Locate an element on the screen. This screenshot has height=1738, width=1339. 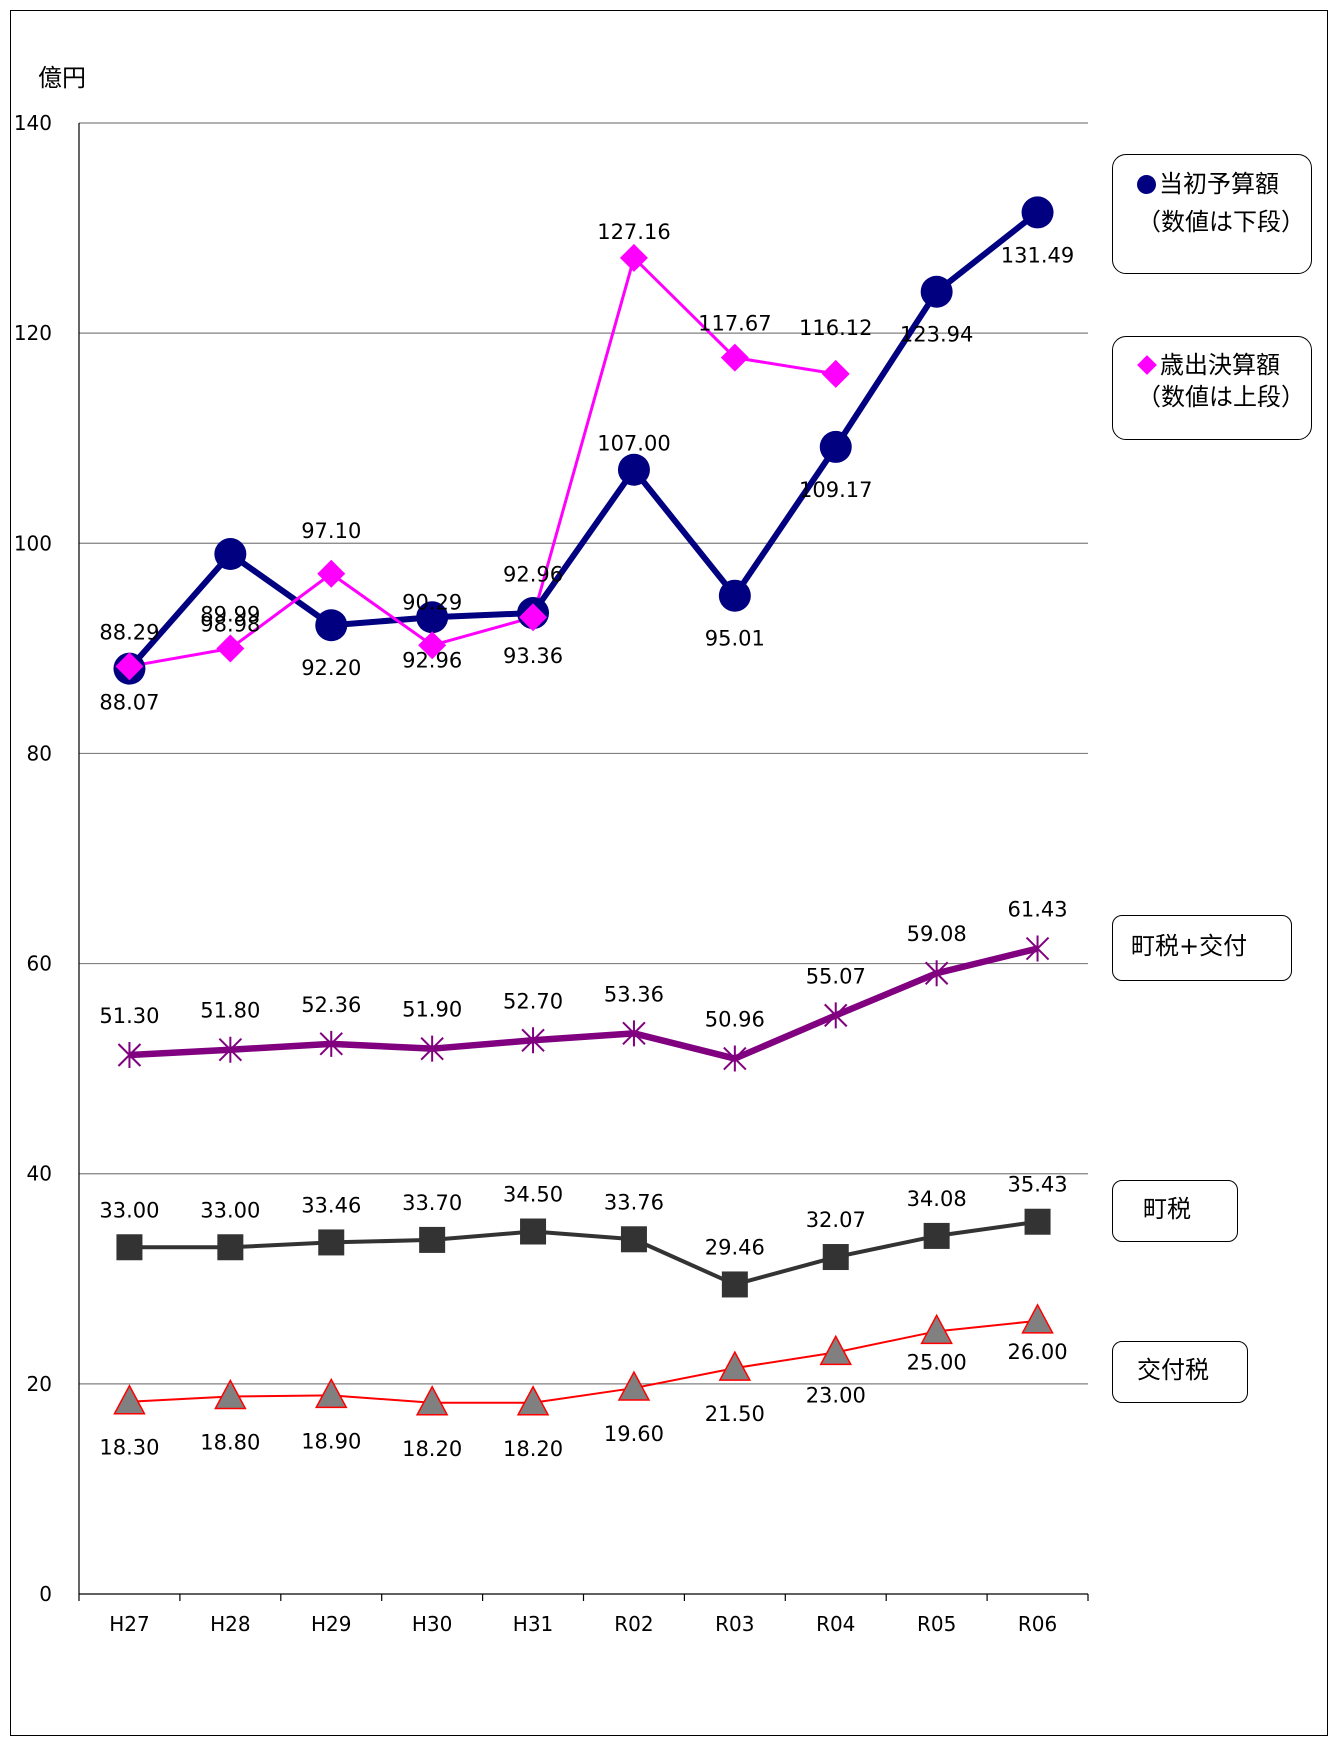
y-axis-unit-label: 億円 is located at coordinates (62, 78).